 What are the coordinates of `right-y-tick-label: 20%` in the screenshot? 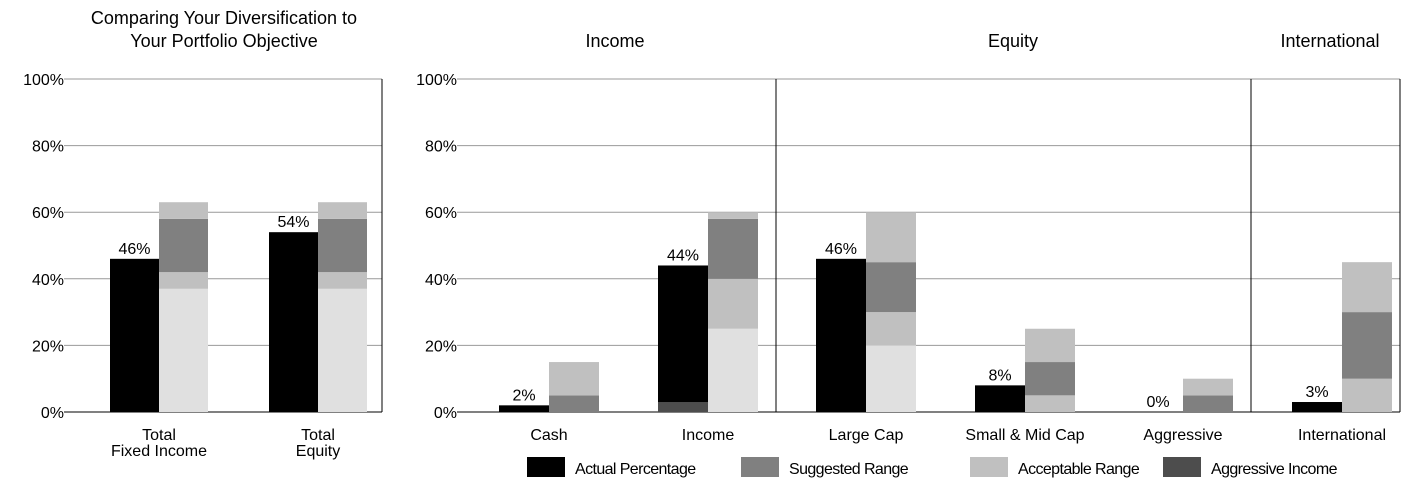 It's located at (441, 346).